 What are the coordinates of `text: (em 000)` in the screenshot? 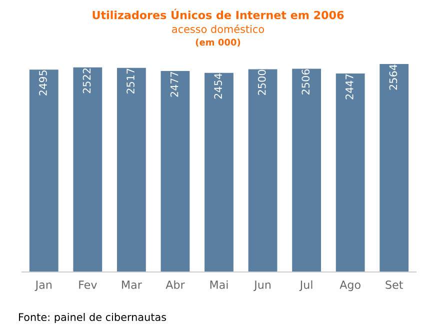 It's located at (218, 42).